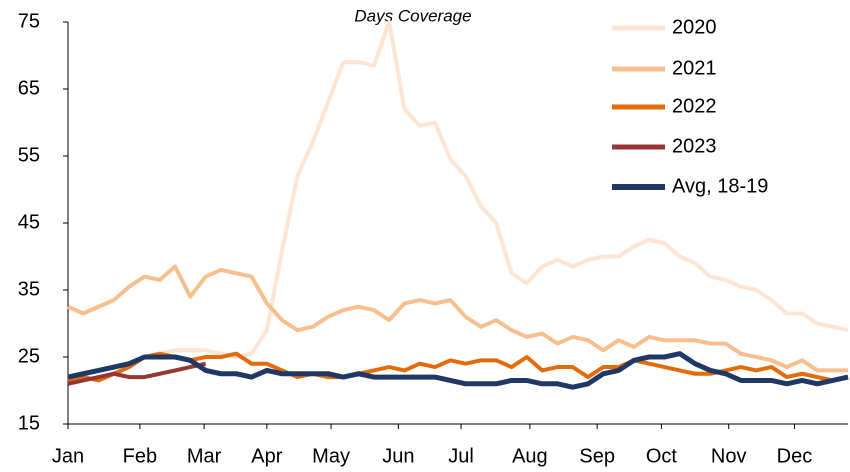 The height and width of the screenshot is (472, 850). What do you see at coordinates (29, 222) in the screenshot?
I see `y-tick-label: 45` at bounding box center [29, 222].